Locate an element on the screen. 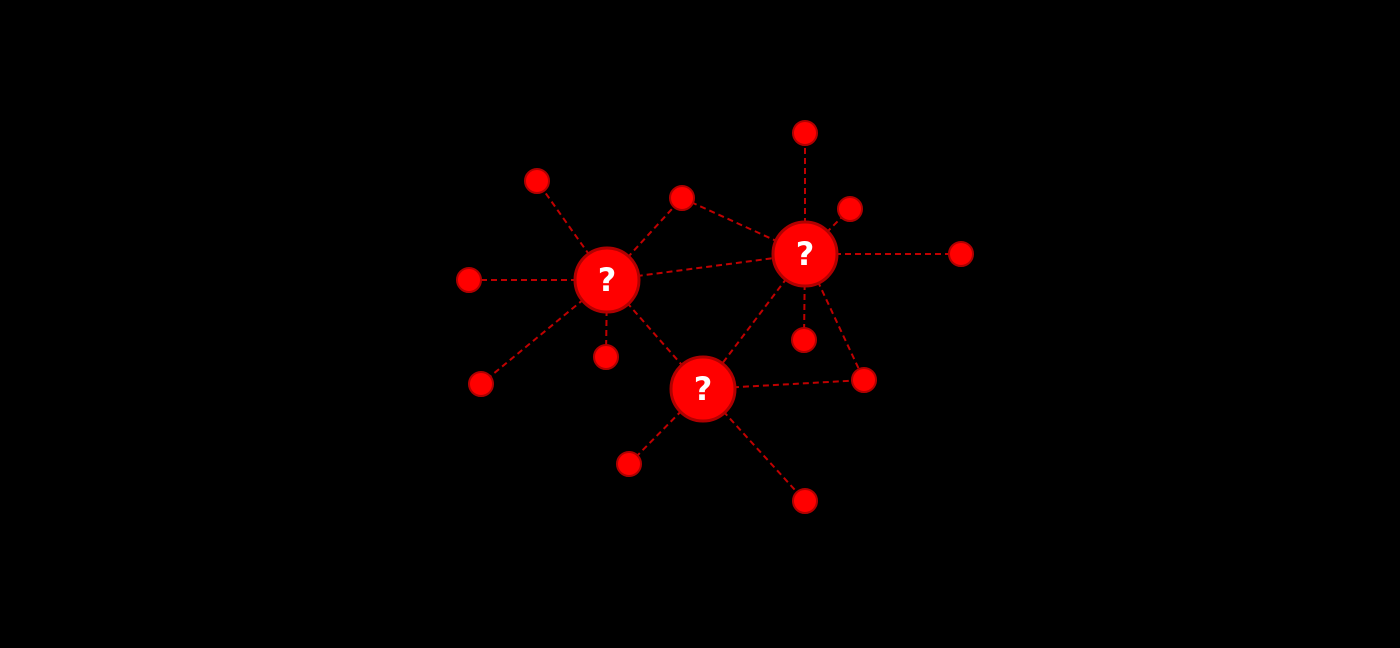 The width and height of the screenshot is (1400, 648). hub-node-hub-c: ? is located at coordinates (703, 389).